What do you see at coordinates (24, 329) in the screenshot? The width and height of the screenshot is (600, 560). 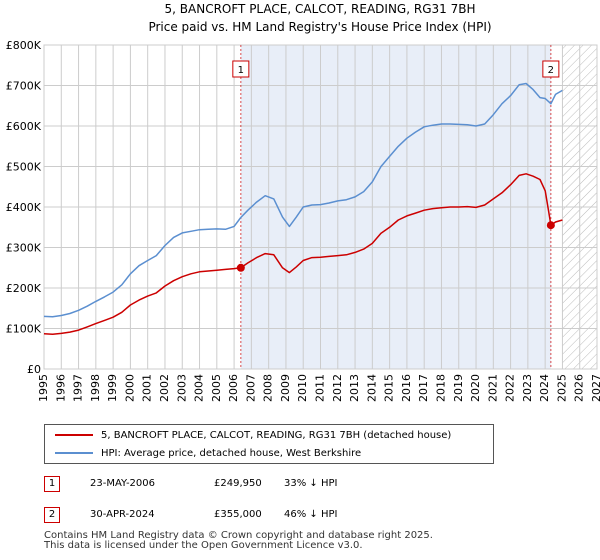 I see `y-tick-label: £100K` at bounding box center [24, 329].